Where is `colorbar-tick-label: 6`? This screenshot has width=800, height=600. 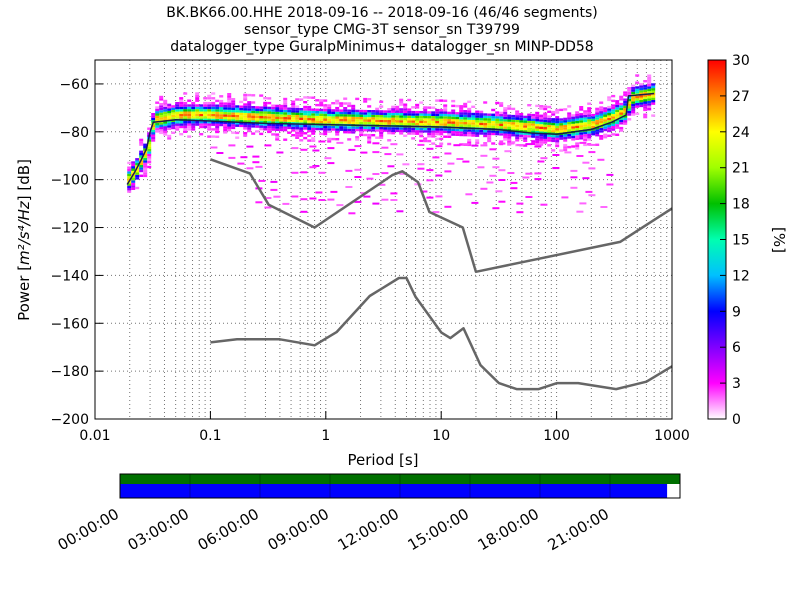
colorbar-tick-label: 6 is located at coordinates (736, 348).